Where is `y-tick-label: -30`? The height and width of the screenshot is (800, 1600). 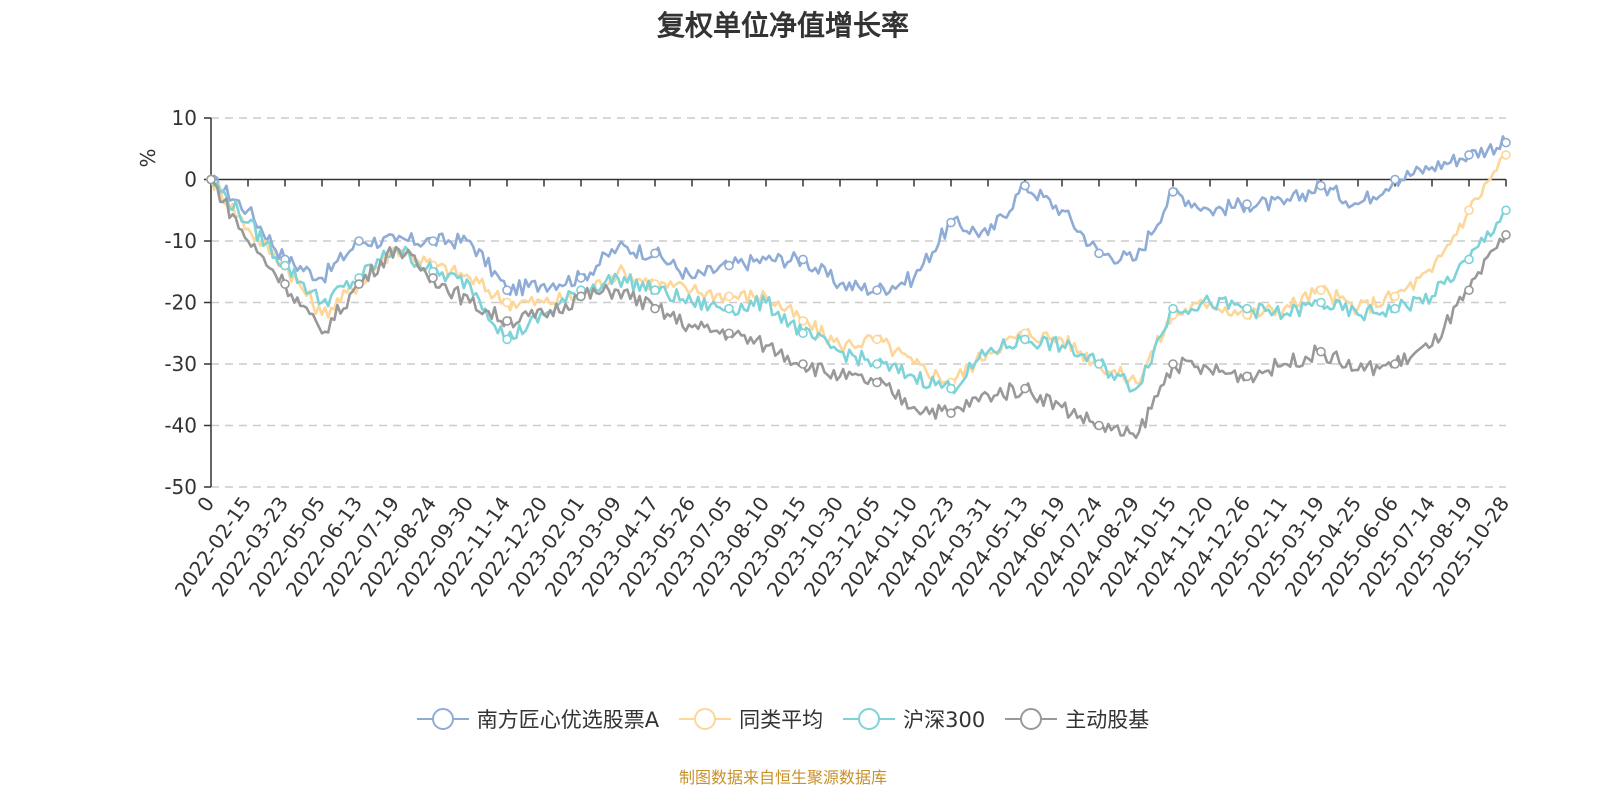 y-tick-label: -30 is located at coordinates (180, 364).